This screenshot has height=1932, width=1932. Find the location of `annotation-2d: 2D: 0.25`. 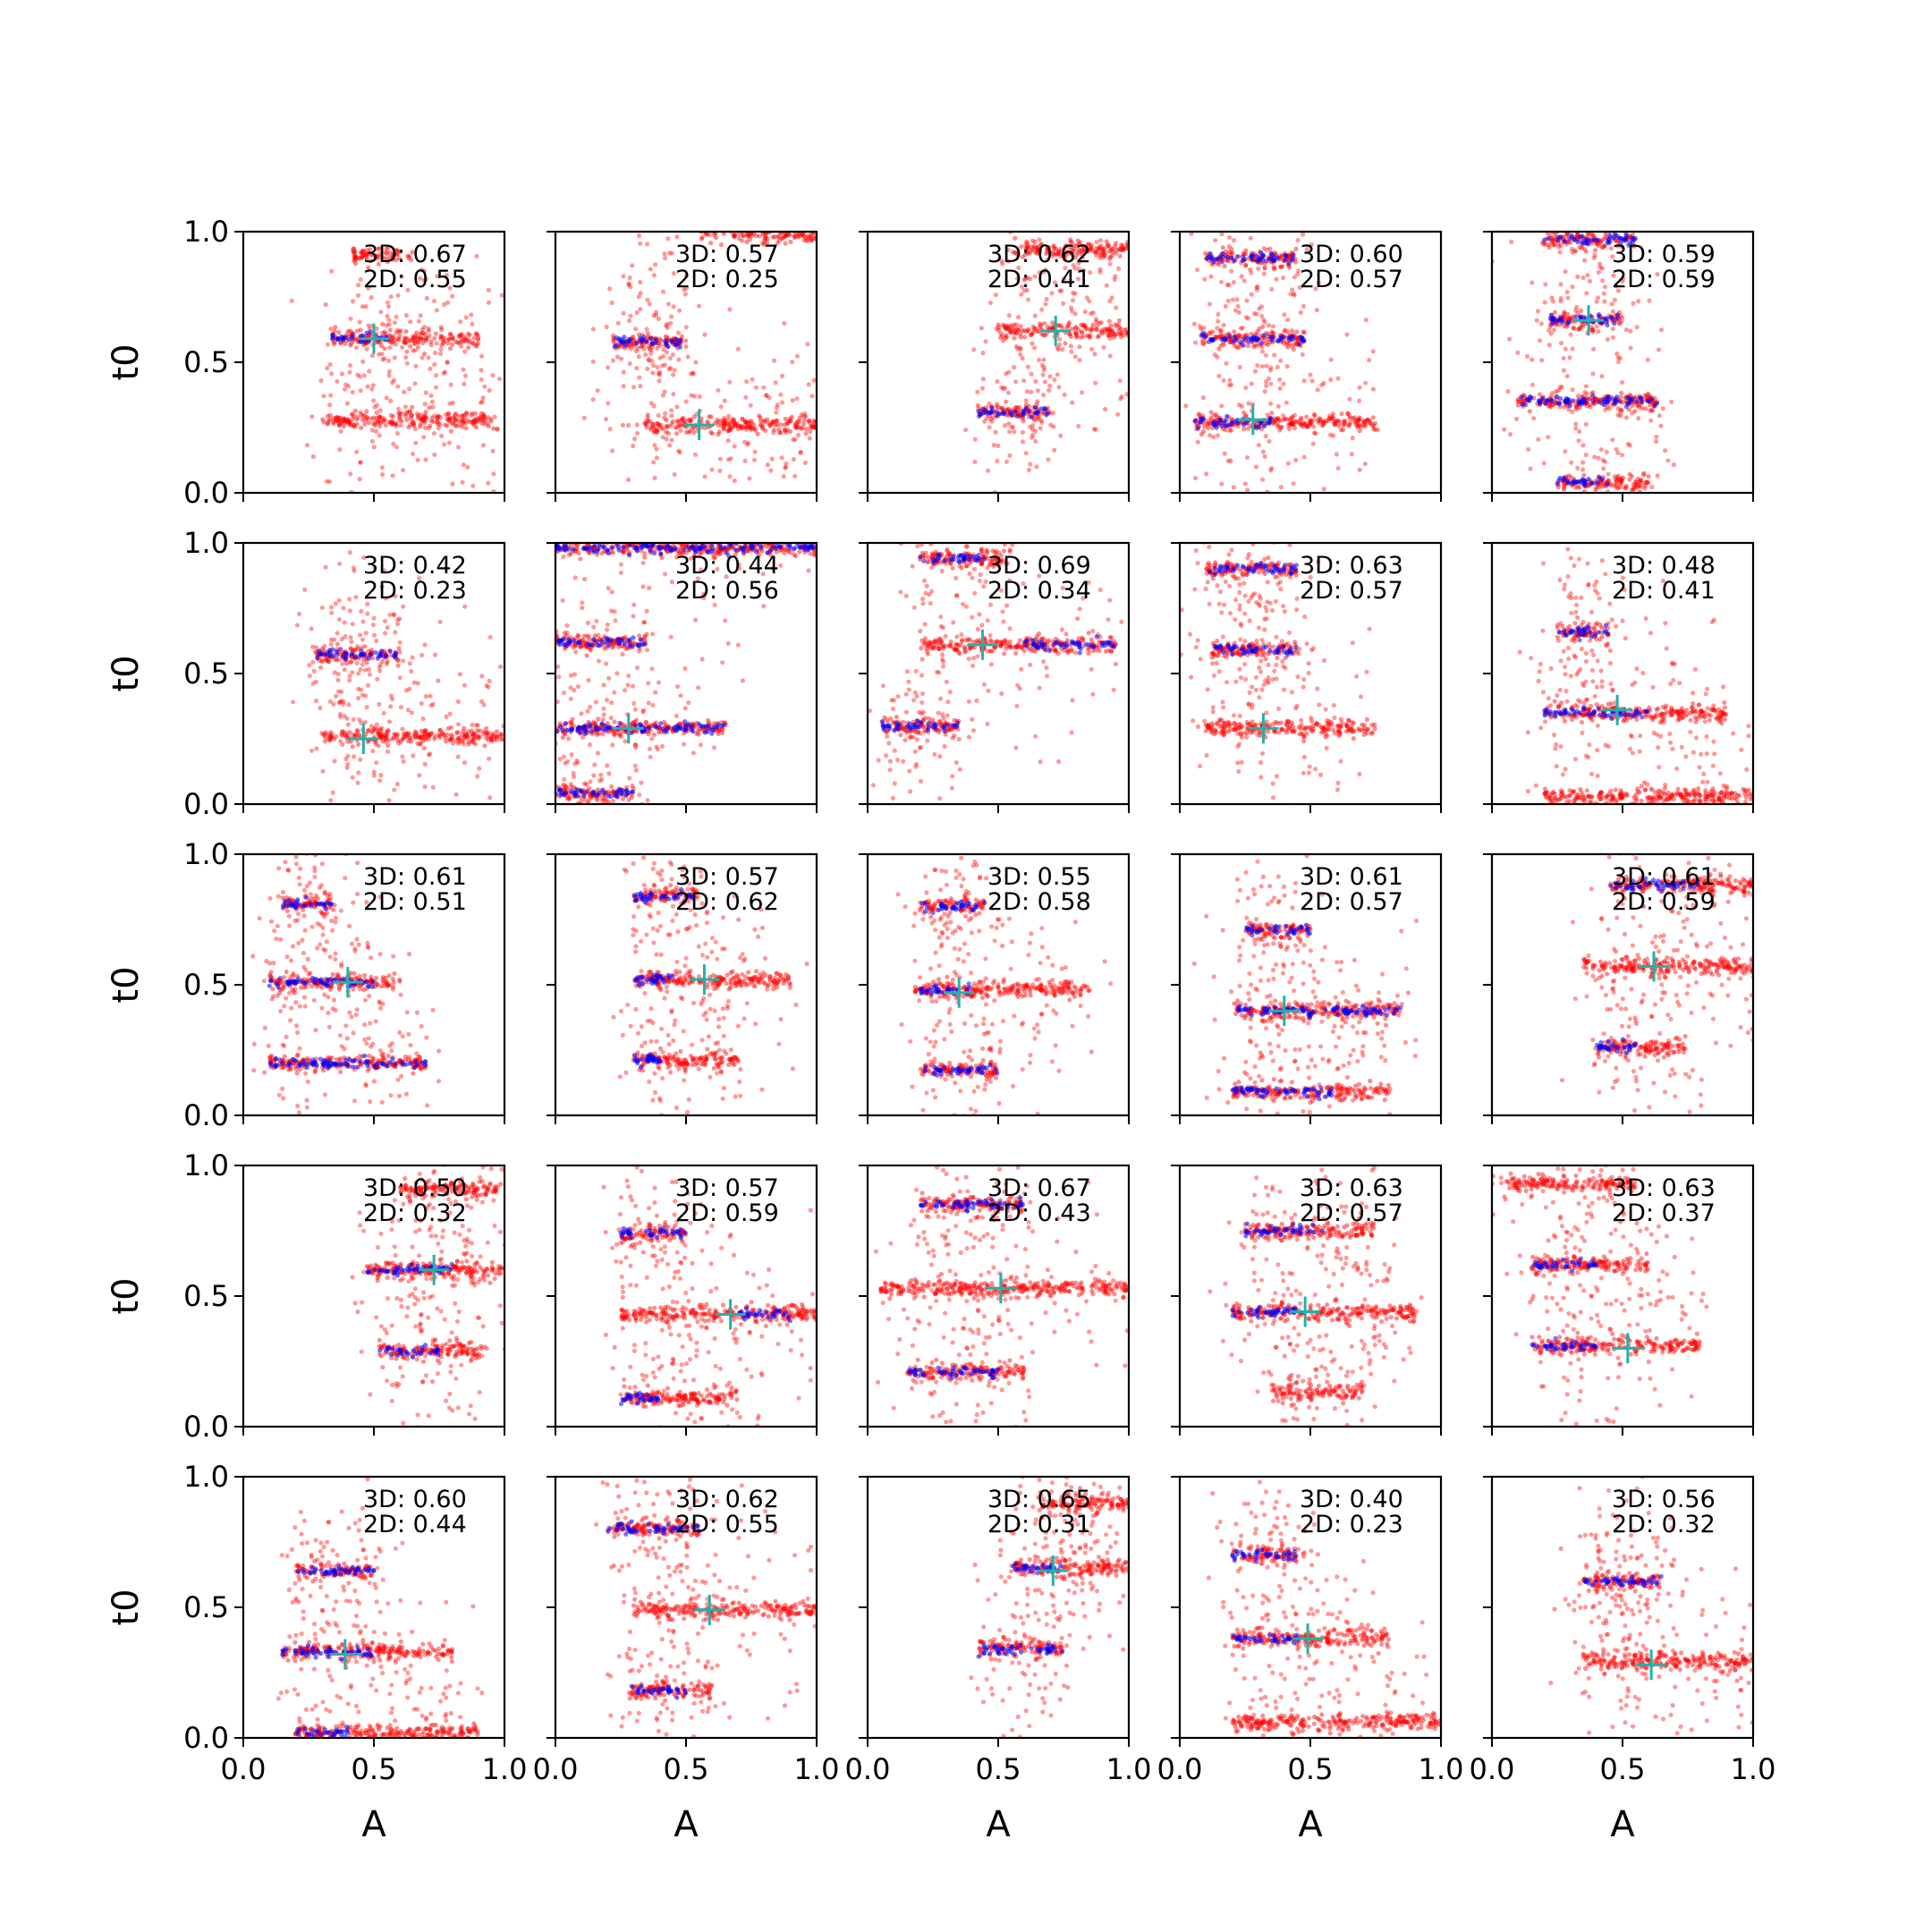

annotation-2d: 2D: 0.25 is located at coordinates (727, 279).